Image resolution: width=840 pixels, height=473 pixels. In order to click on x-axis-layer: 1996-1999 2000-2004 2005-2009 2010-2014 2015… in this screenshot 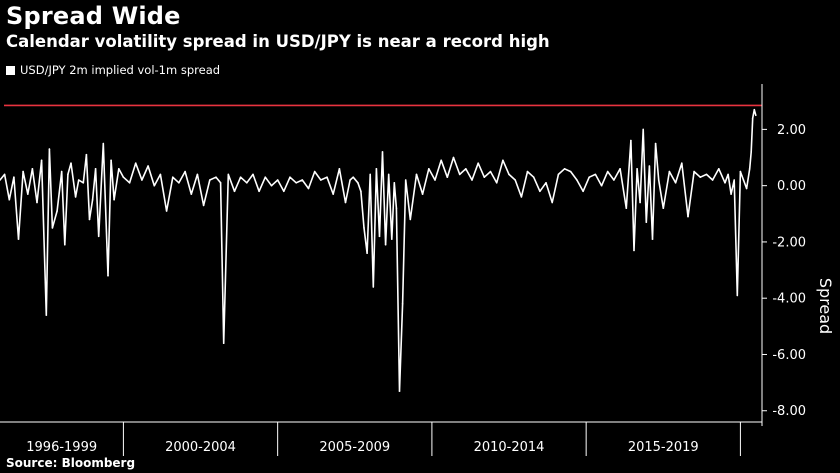, I will do `click(381, 438)`.